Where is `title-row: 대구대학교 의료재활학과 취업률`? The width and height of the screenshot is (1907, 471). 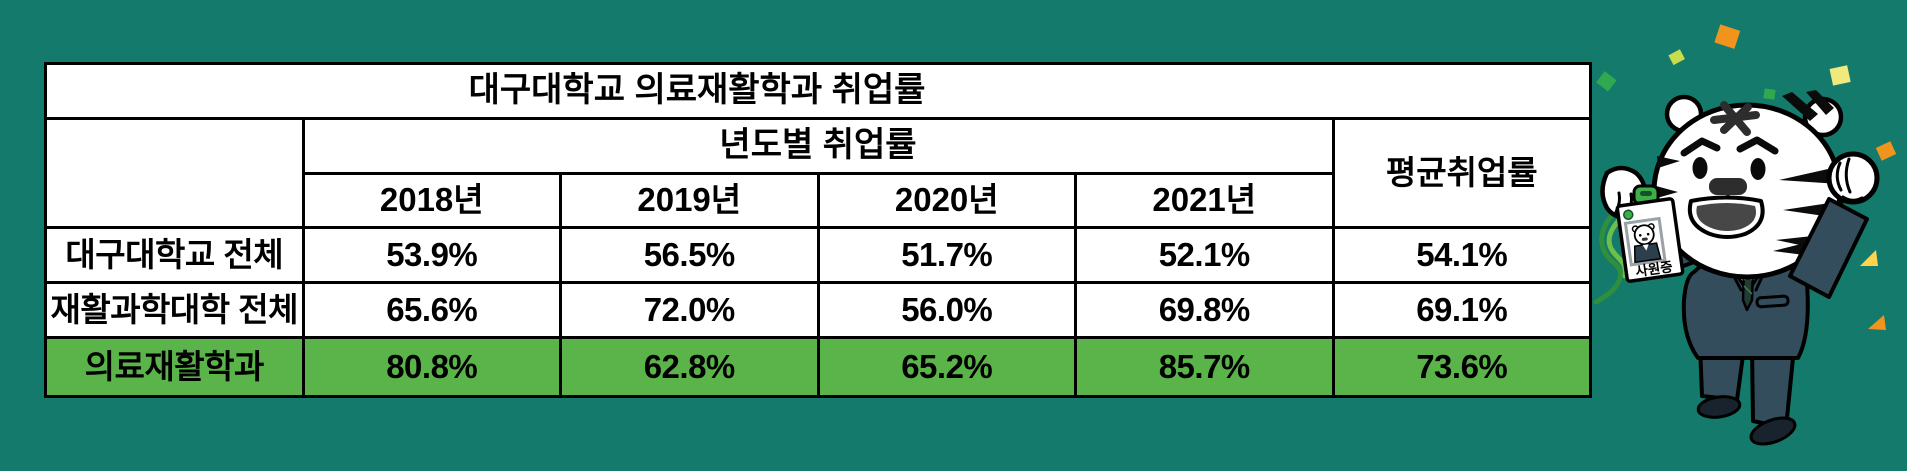 title-row: 대구대학교 의료재활학과 취업률 is located at coordinates (818, 91).